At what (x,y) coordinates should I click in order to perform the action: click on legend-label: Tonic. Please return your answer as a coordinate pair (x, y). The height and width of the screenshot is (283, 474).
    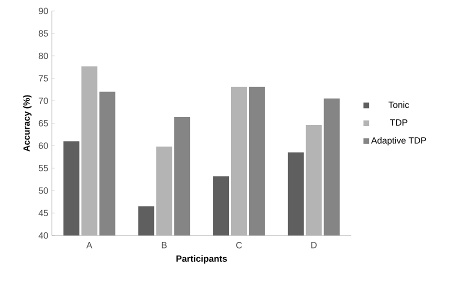
    Looking at the image, I should click on (399, 104).